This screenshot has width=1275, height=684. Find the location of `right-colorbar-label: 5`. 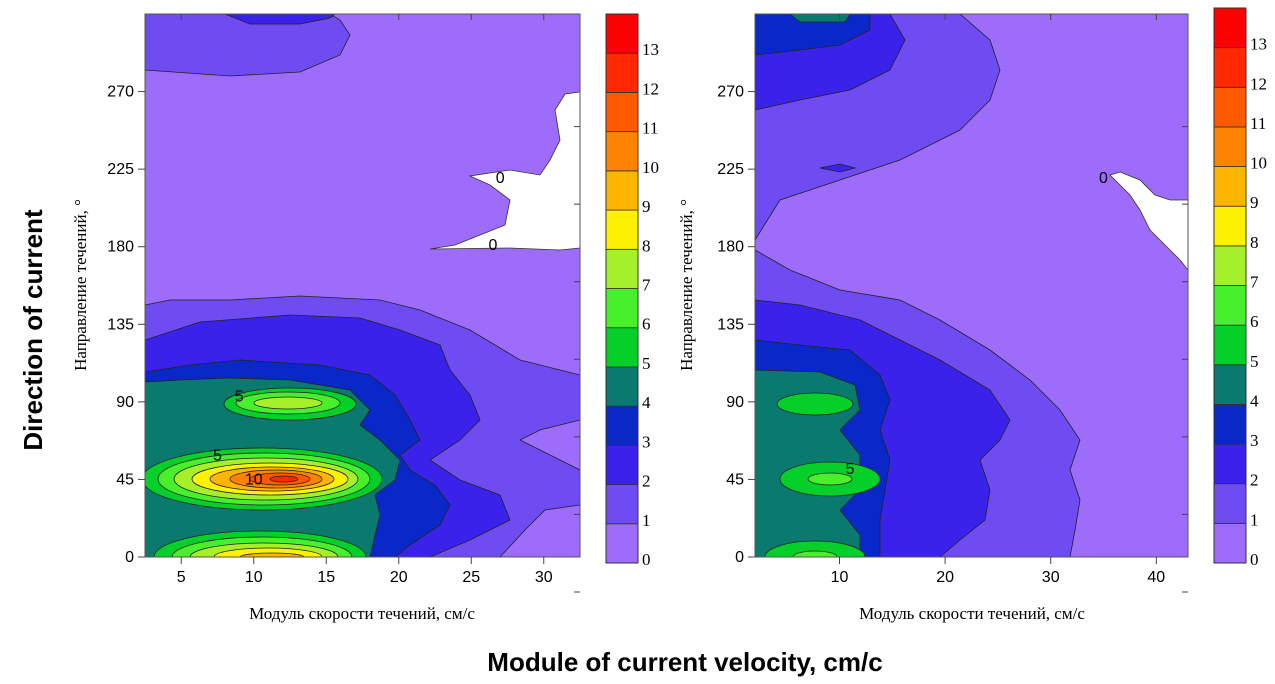

right-colorbar-label: 5 is located at coordinates (1254, 361).